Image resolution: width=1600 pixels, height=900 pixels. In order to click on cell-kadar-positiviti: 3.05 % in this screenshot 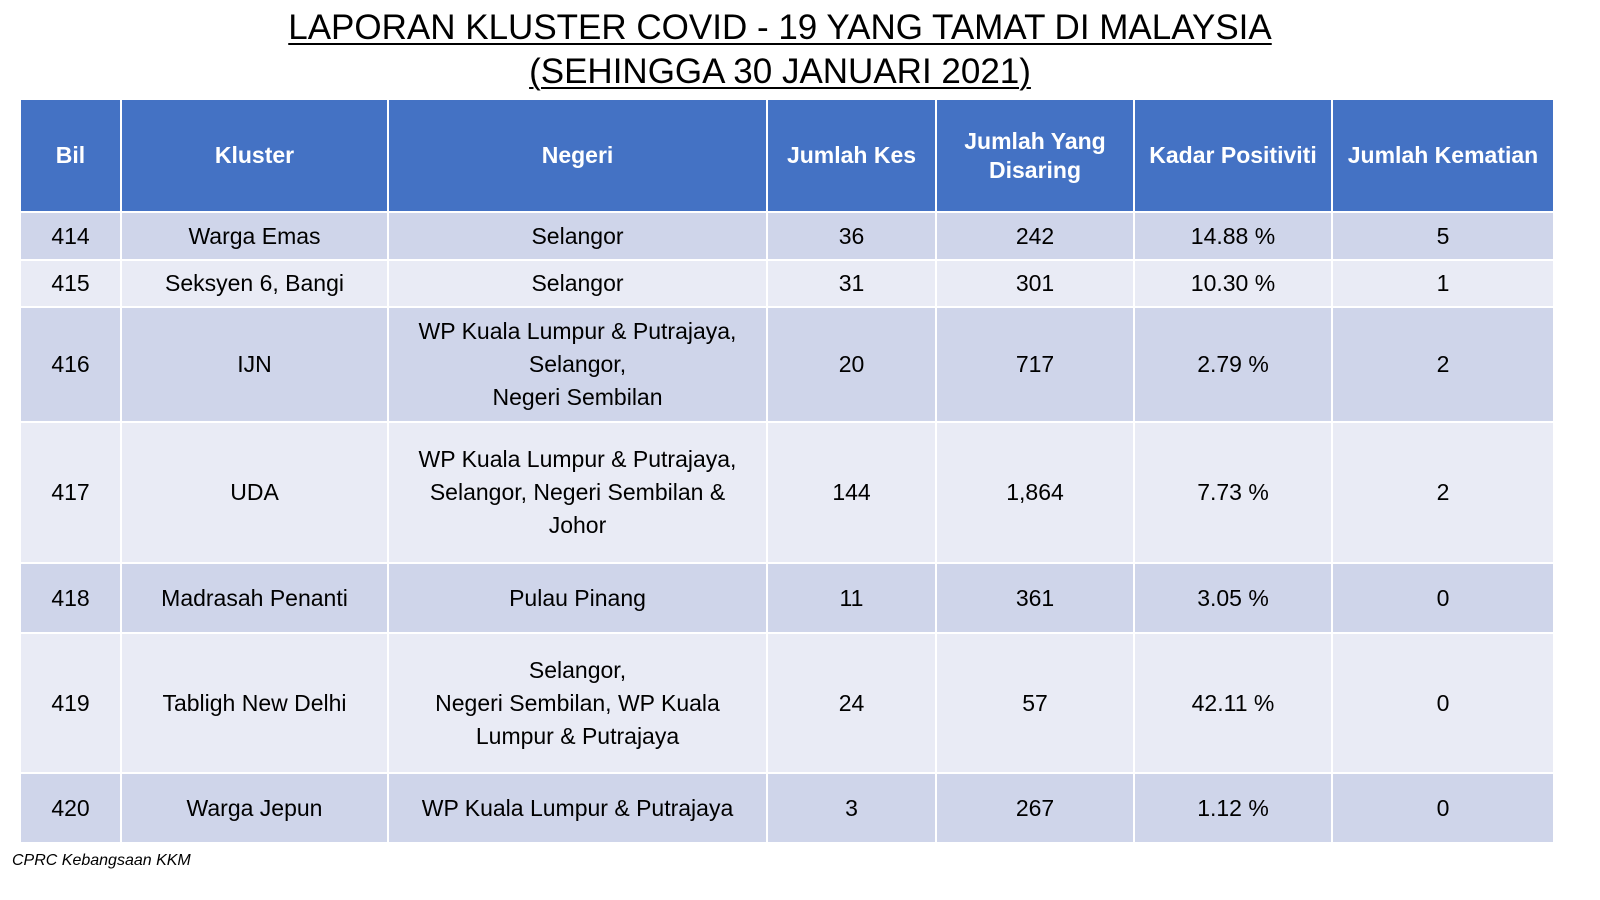, I will do `click(1233, 598)`.